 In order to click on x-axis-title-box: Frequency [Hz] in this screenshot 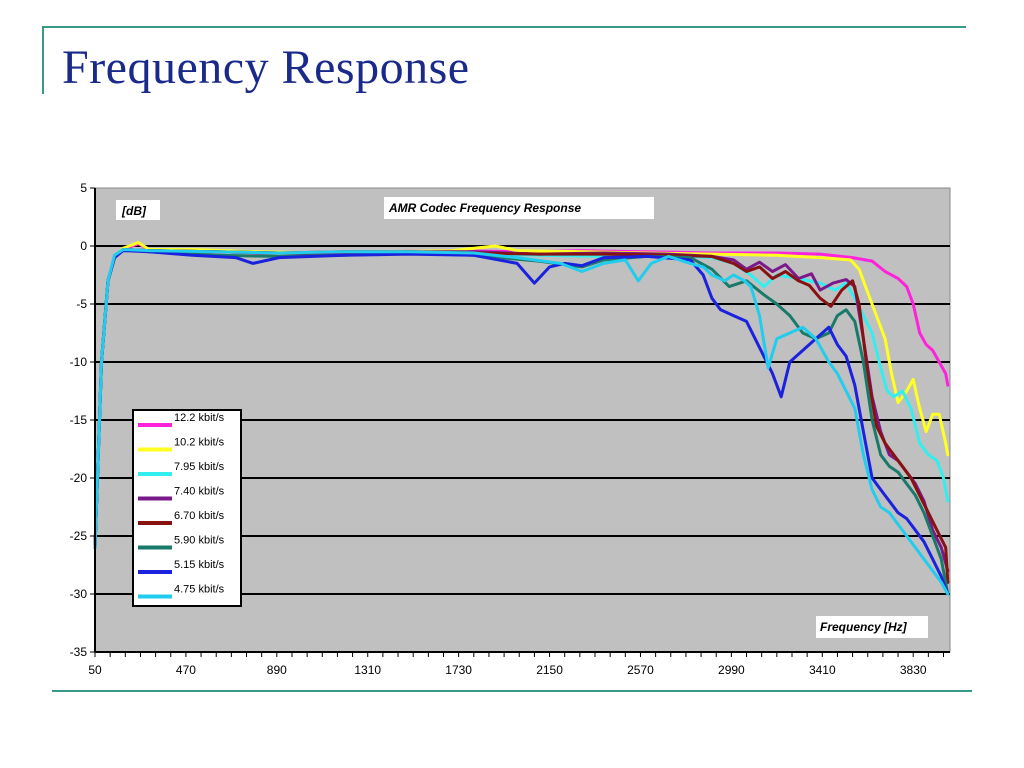, I will do `click(872, 627)`.